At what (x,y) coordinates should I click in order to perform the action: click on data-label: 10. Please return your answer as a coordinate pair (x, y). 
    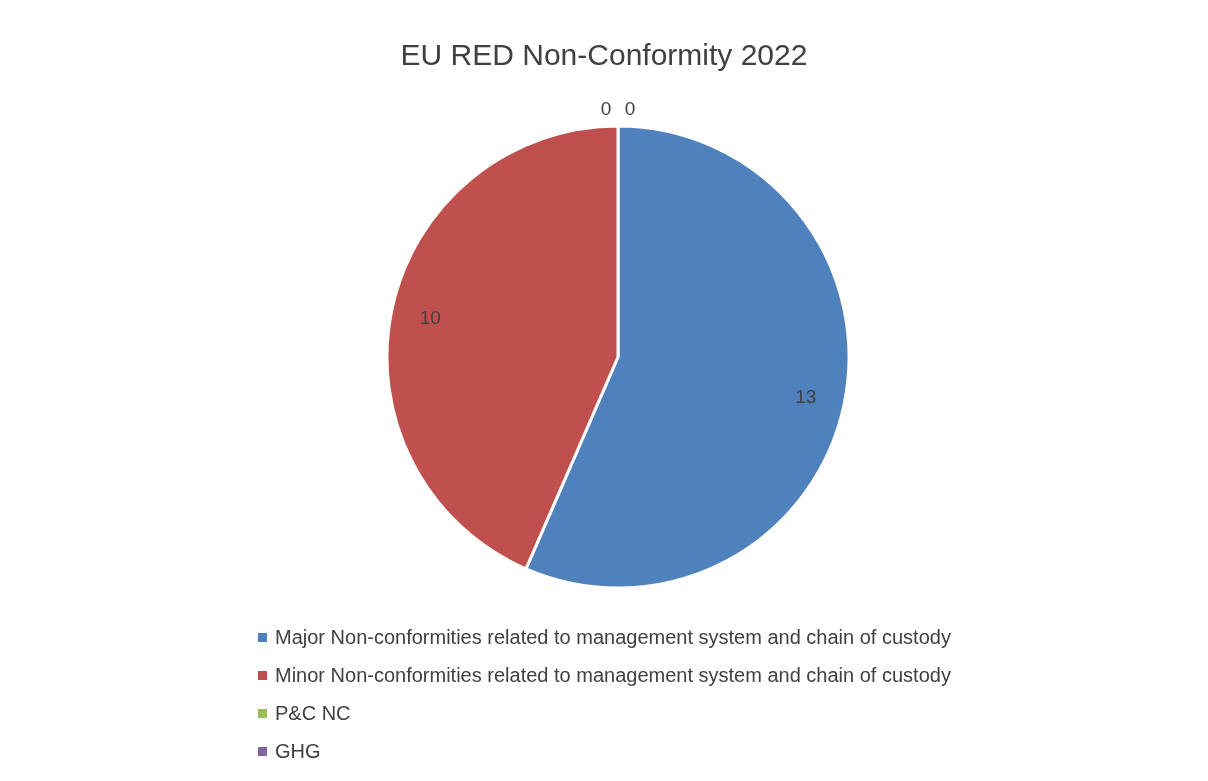
    Looking at the image, I should click on (430, 318).